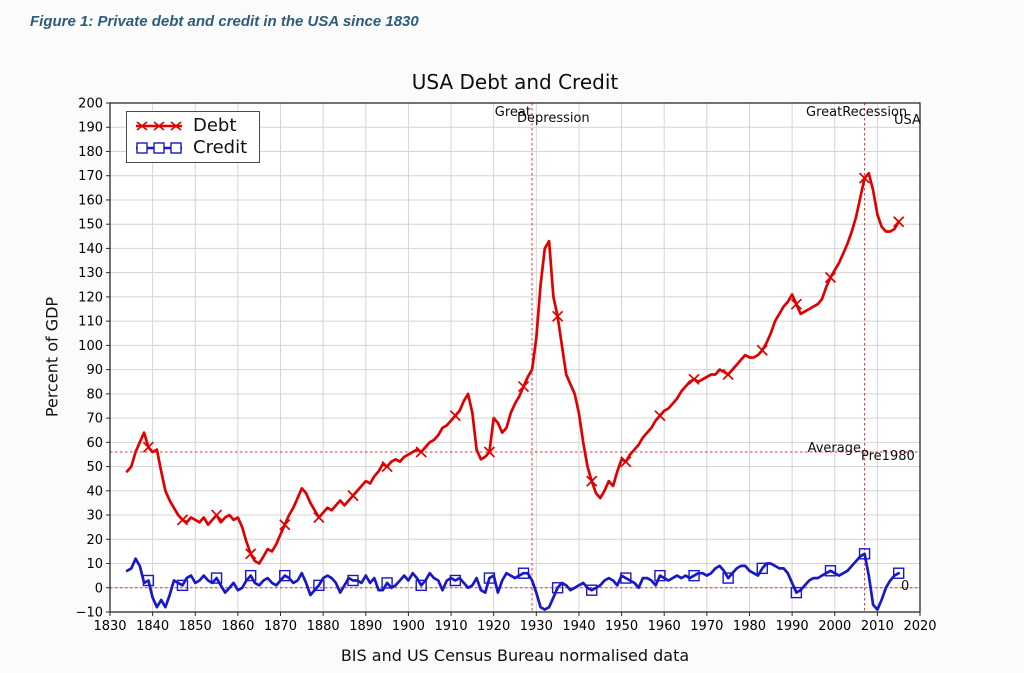 The width and height of the screenshot is (1024, 673). Describe the element at coordinates (220, 147) in the screenshot. I see `legend-label-credit: Credit` at that location.